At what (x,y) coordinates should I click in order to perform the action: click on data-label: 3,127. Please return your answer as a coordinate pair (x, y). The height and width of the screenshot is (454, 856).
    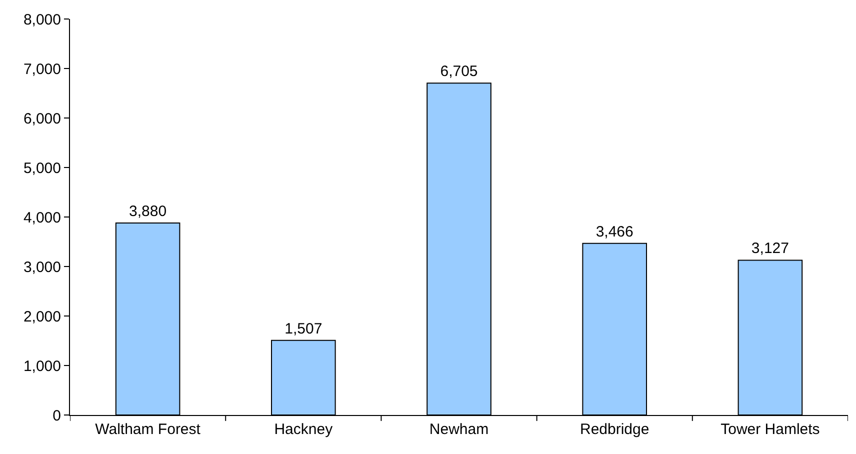
    Looking at the image, I should click on (770, 249).